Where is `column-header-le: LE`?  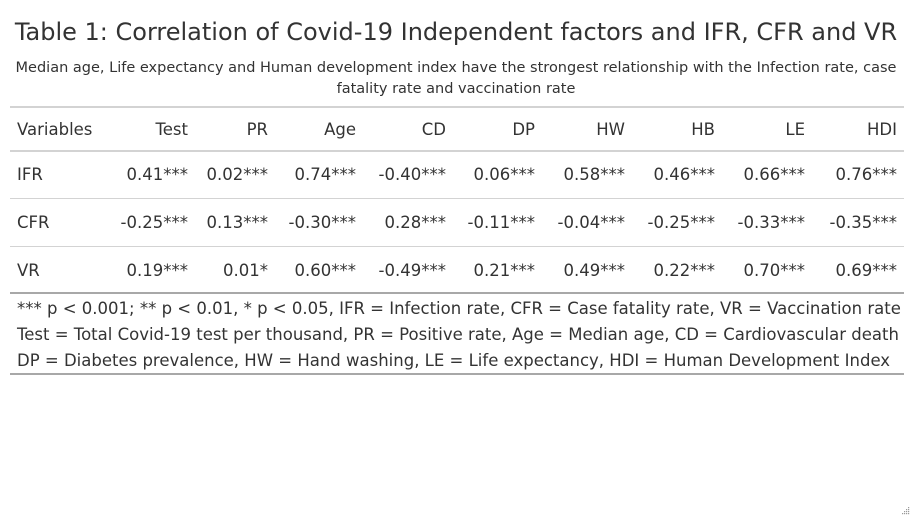 column-header-le: LE is located at coordinates (795, 129).